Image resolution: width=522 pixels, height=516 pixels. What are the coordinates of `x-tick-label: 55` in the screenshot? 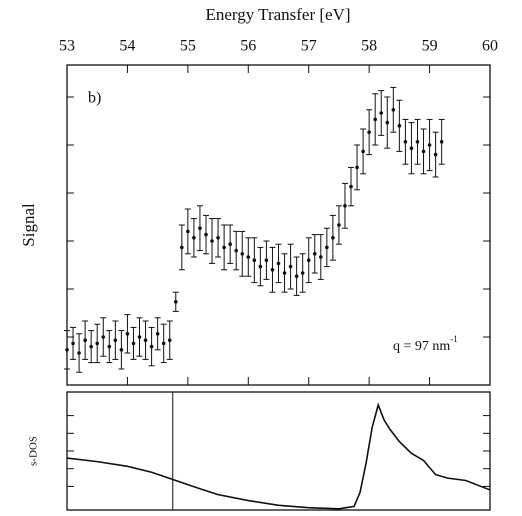 It's located at (188, 46).